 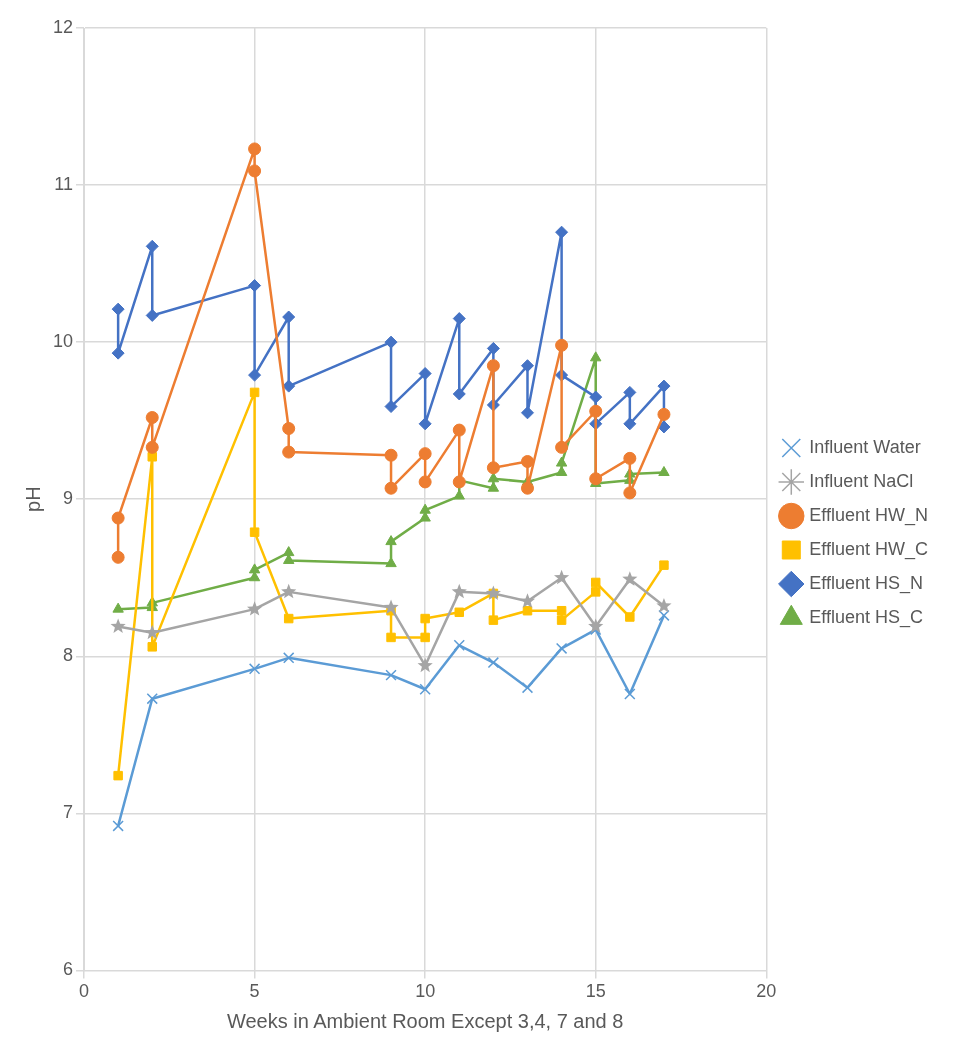 I want to click on x-axis-title: Weeks in Ambient Room Except 3,4, 7 and 8, so click(x=425, y=1020).